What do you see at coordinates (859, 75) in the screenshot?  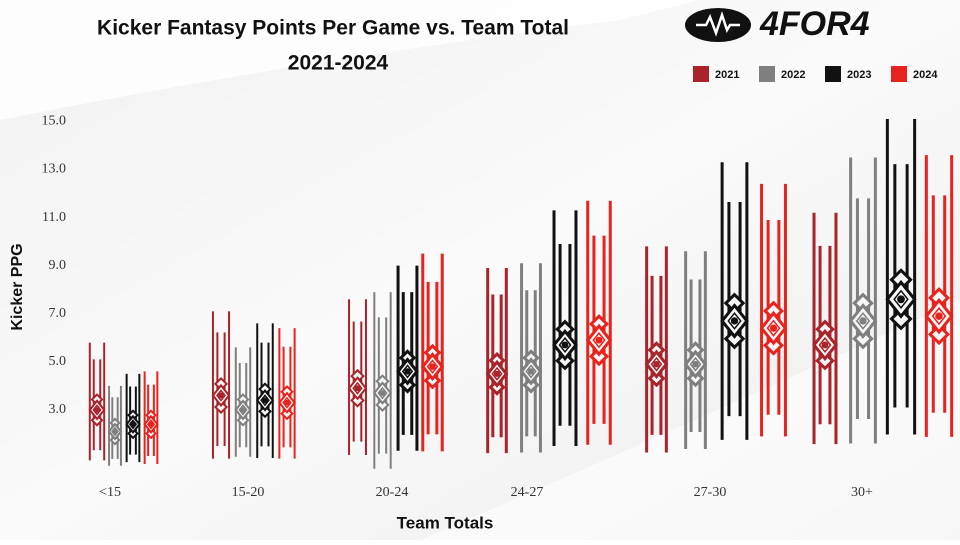 I see `legend-label: 2023` at bounding box center [859, 75].